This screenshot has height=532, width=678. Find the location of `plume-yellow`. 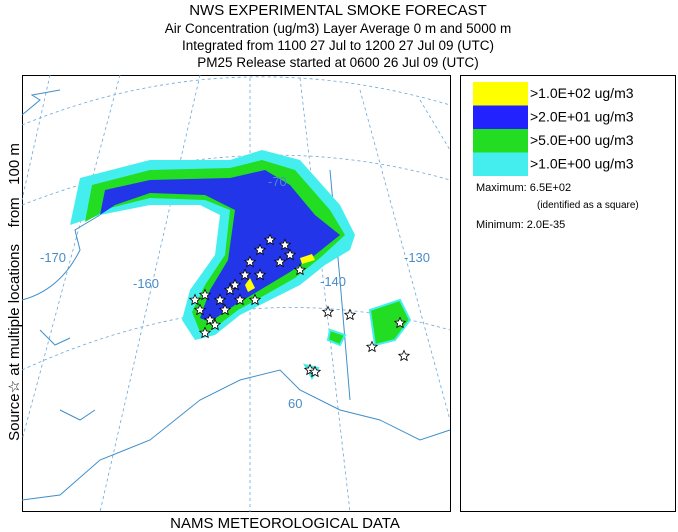

plume-yellow is located at coordinates (280, 273).